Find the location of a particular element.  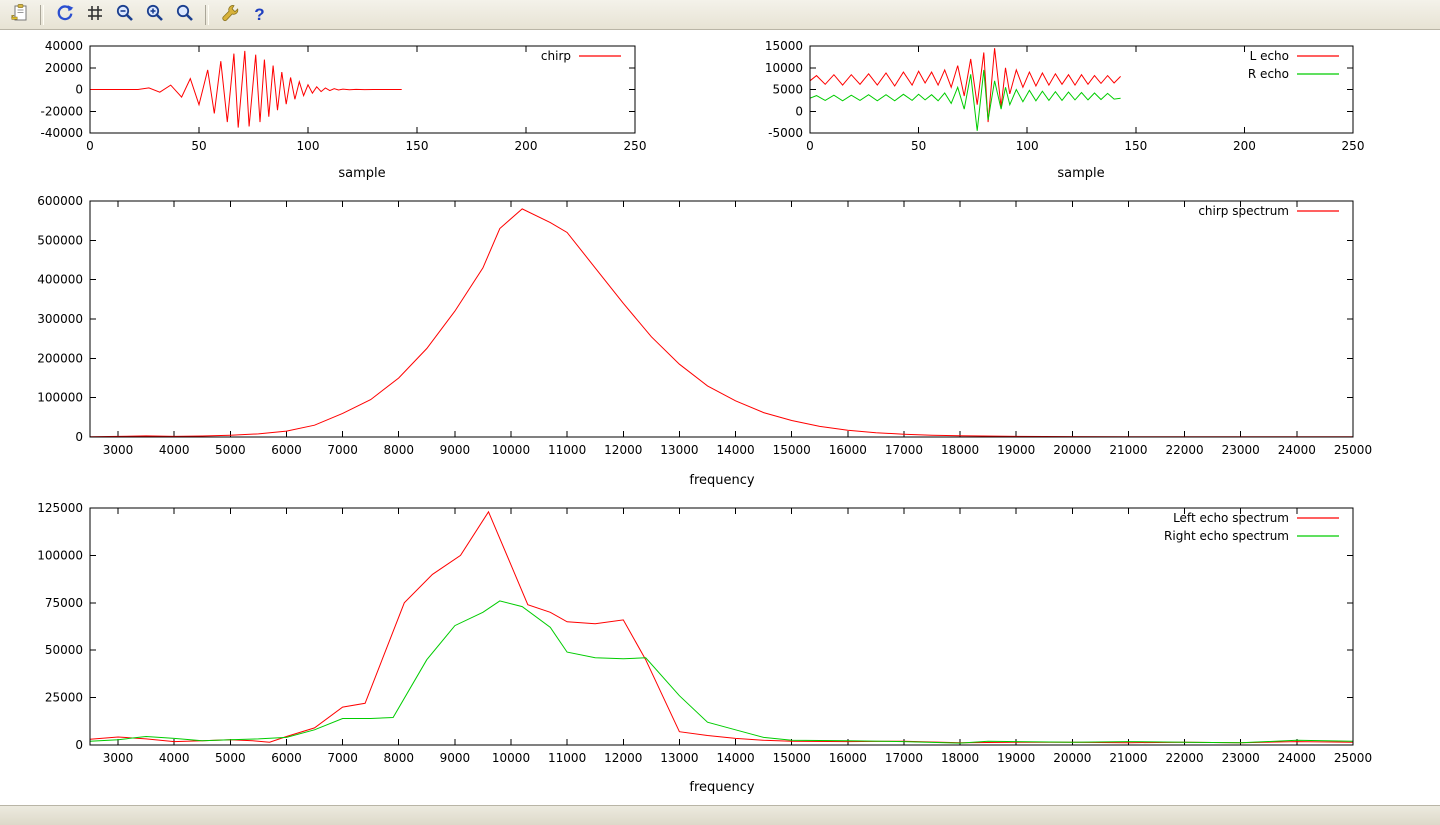

x-tick-label: 6000 is located at coordinates (286, 450).